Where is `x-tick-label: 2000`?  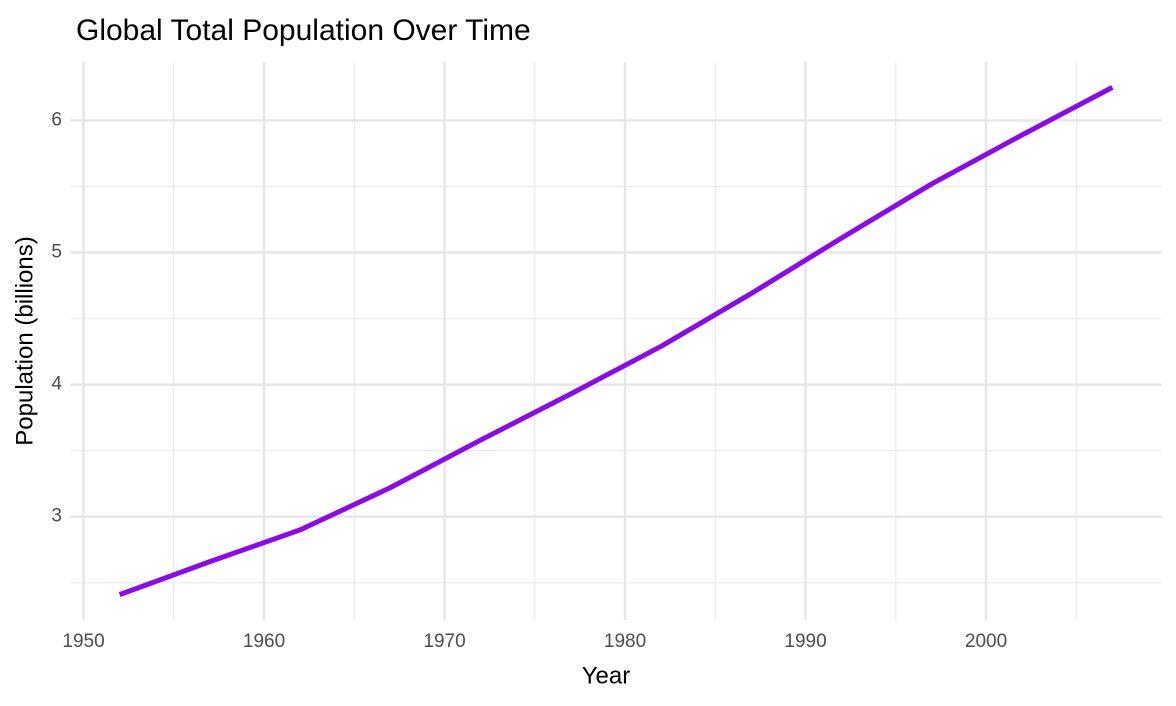 x-tick-label: 2000 is located at coordinates (986, 641).